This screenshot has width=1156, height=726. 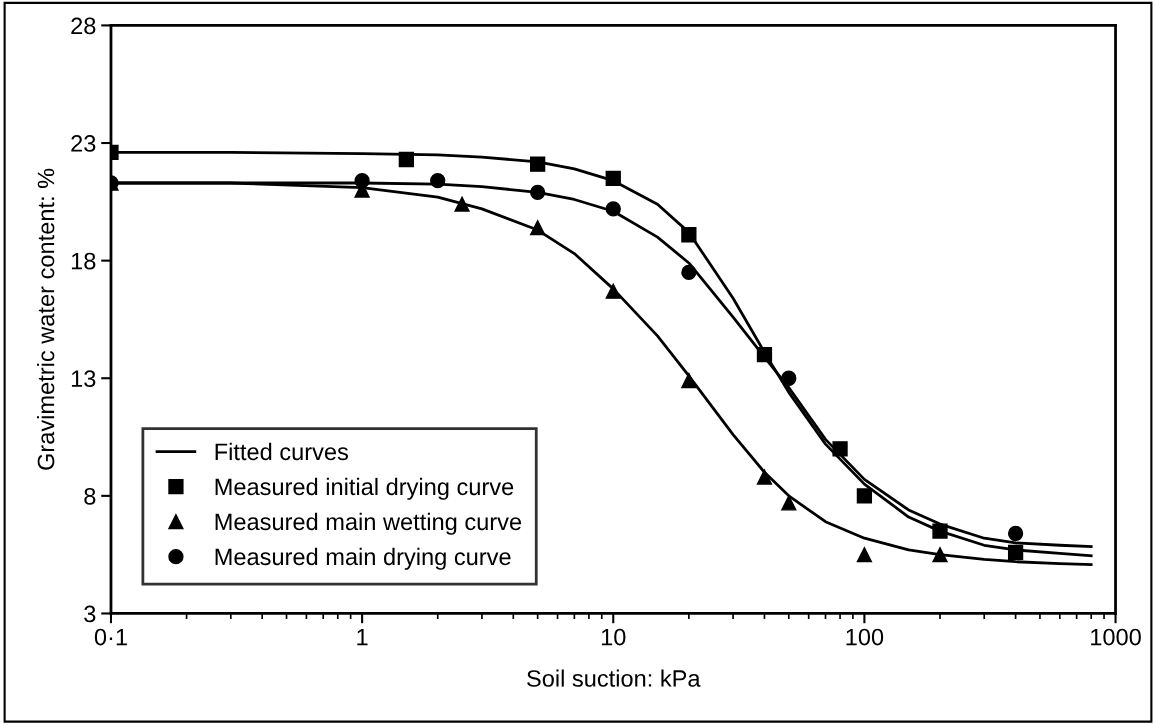 What do you see at coordinates (83, 143) in the screenshot?
I see `y-tick-label: 23` at bounding box center [83, 143].